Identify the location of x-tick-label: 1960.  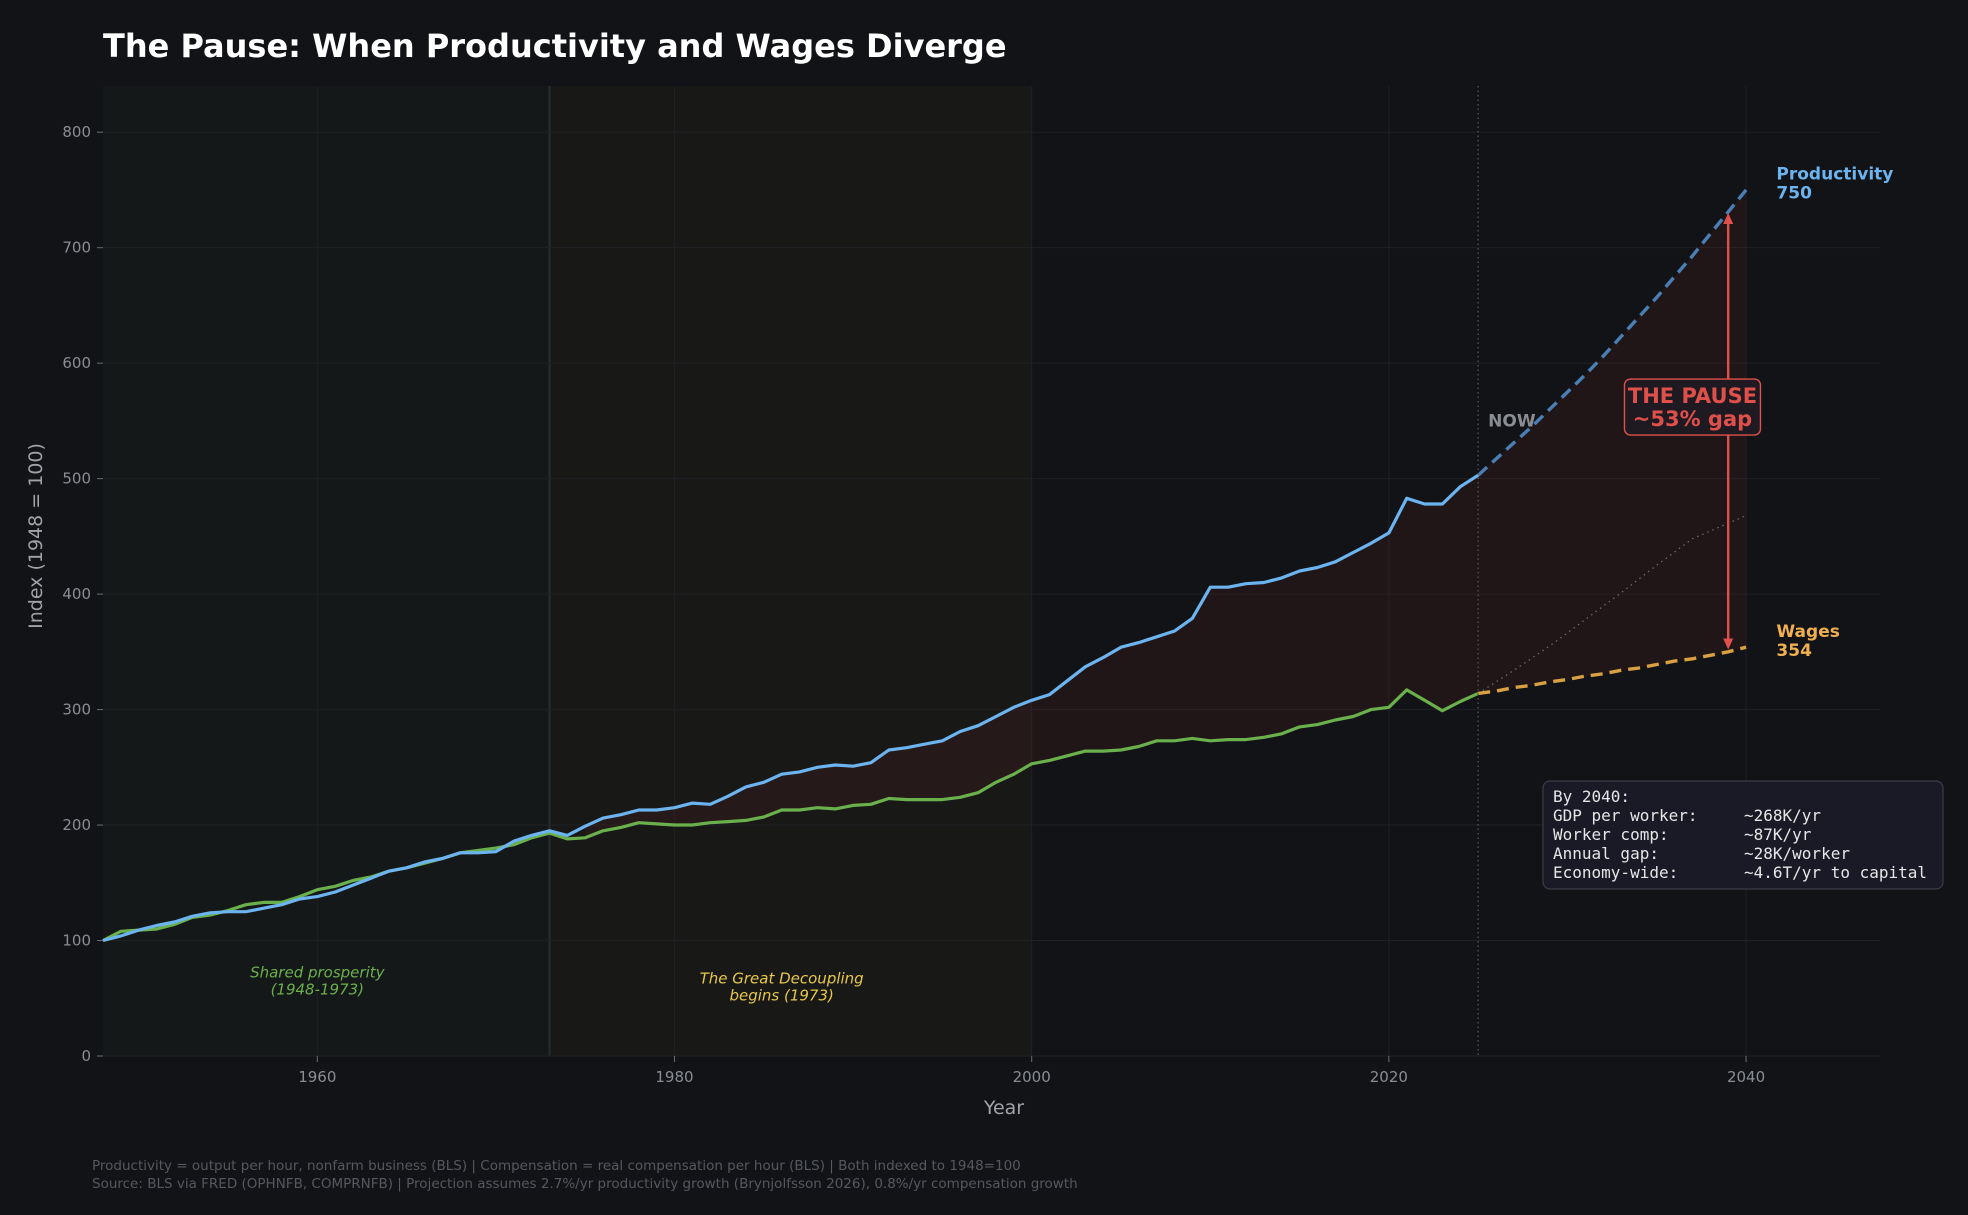
(317, 1077).